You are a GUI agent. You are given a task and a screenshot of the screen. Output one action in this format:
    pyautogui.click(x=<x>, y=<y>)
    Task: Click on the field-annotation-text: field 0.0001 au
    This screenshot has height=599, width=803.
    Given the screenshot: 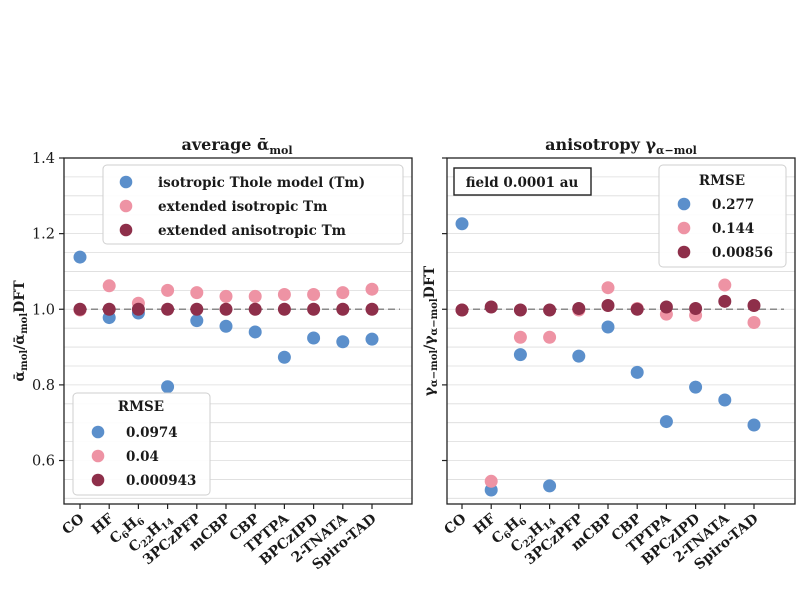 What is the action you would take?
    pyautogui.click(x=522, y=183)
    